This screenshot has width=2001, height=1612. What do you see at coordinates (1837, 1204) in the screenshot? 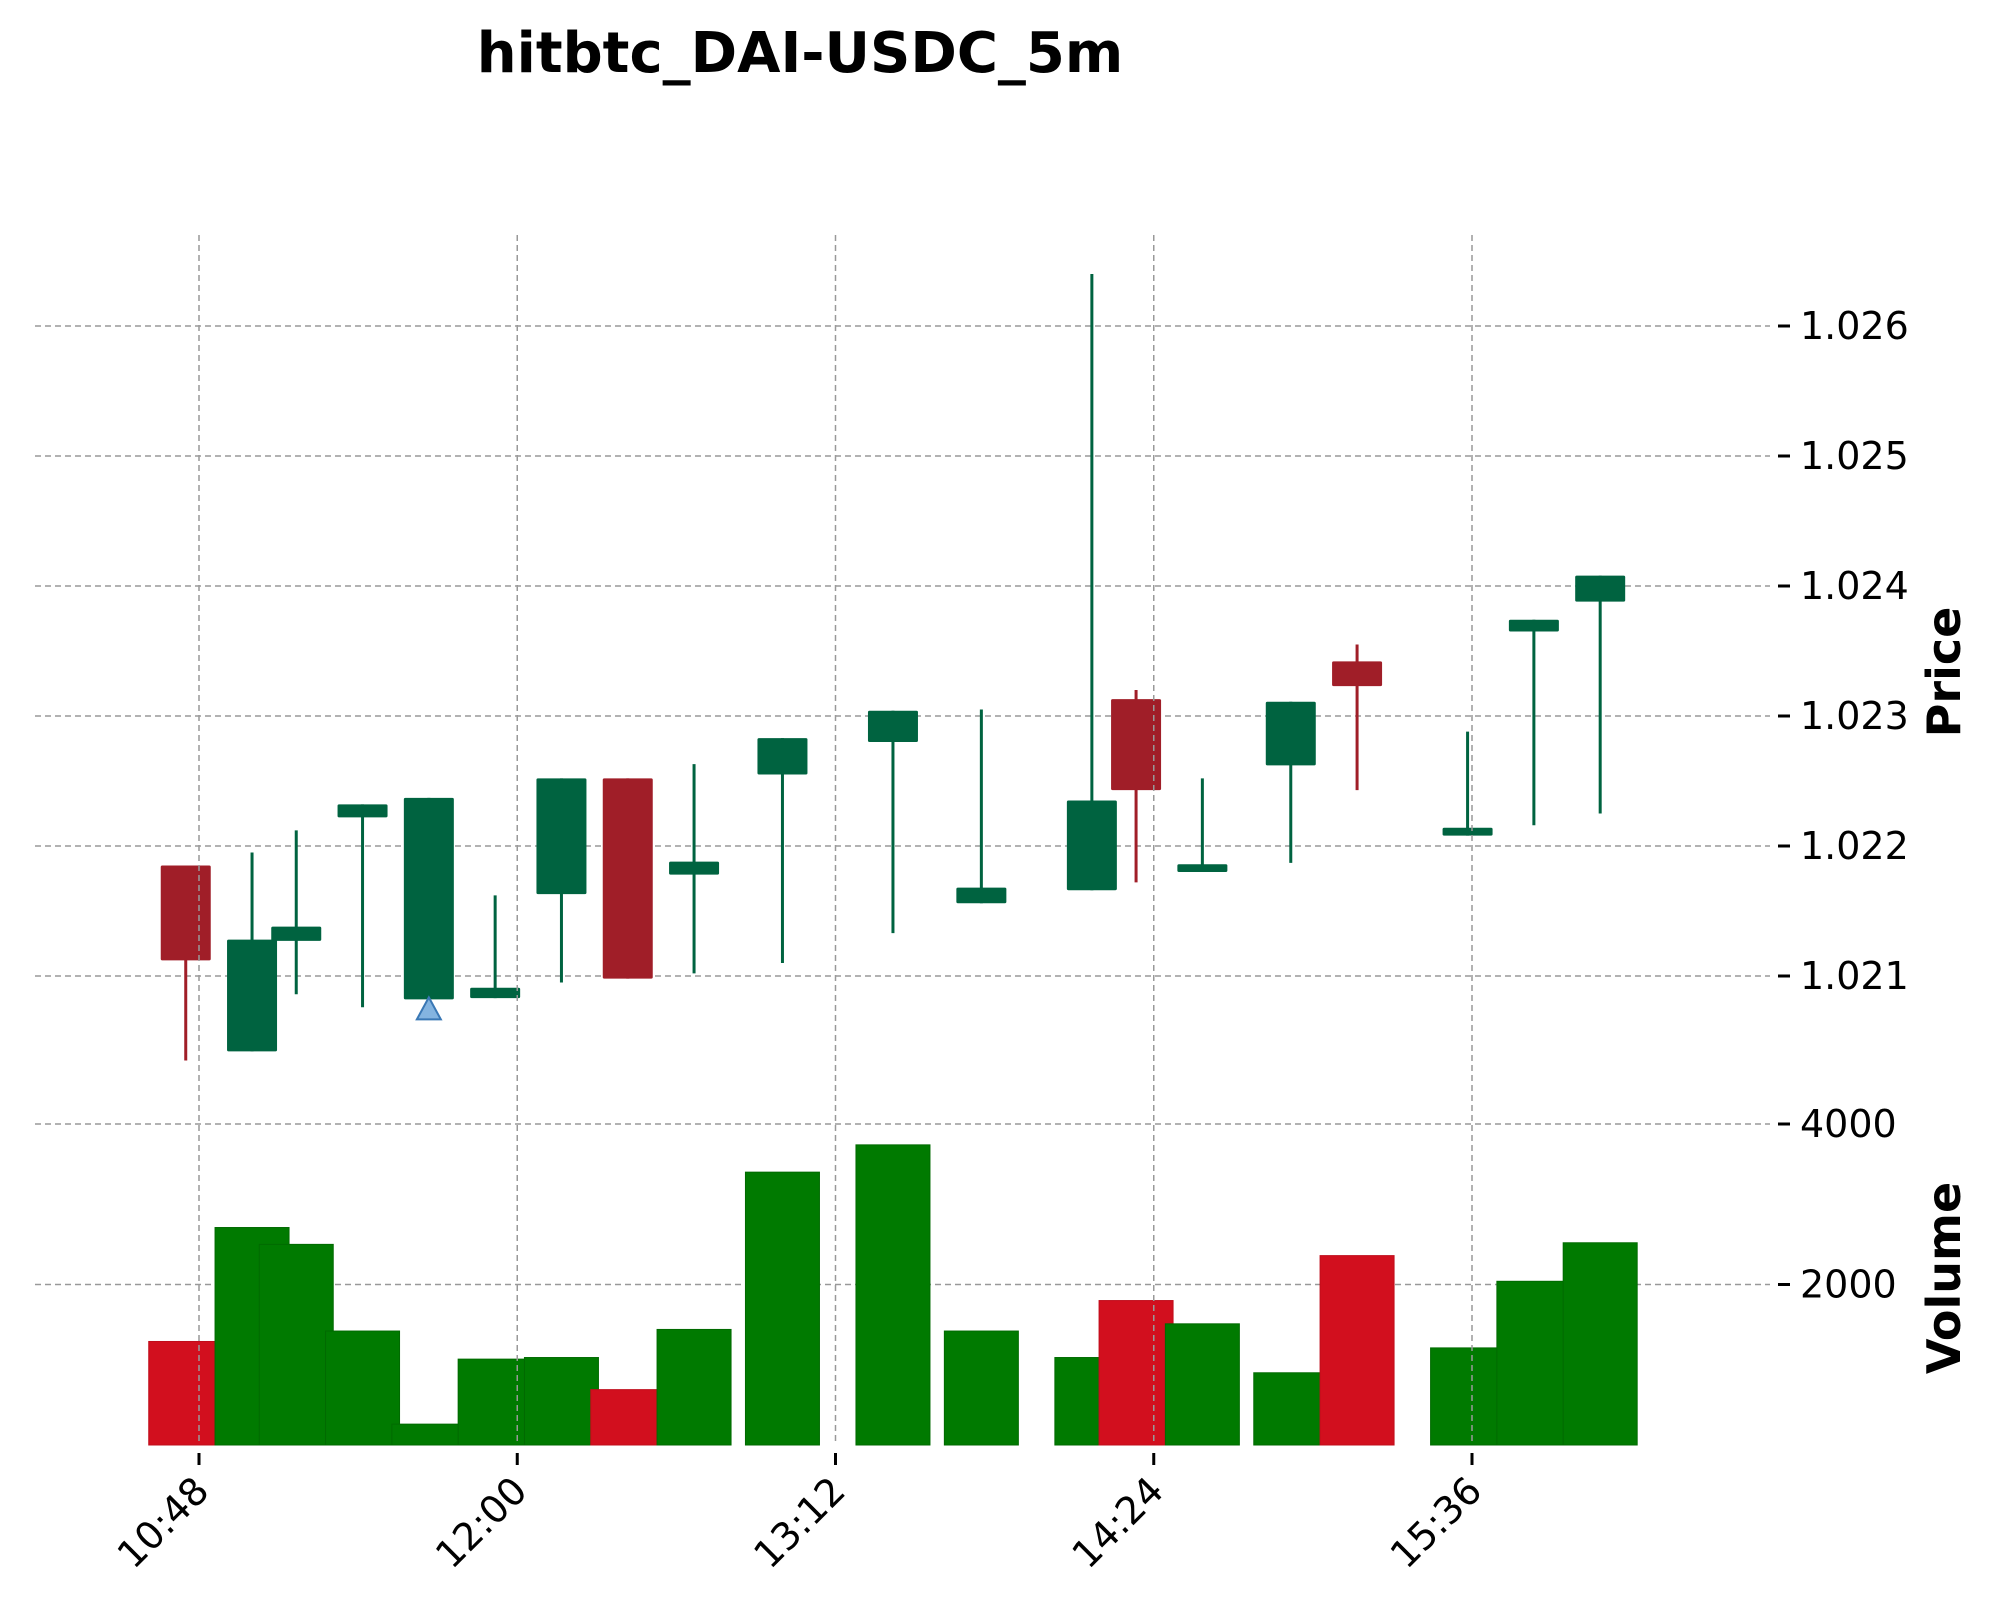
I see `volume-axis: 2000 4000` at bounding box center [1837, 1204].